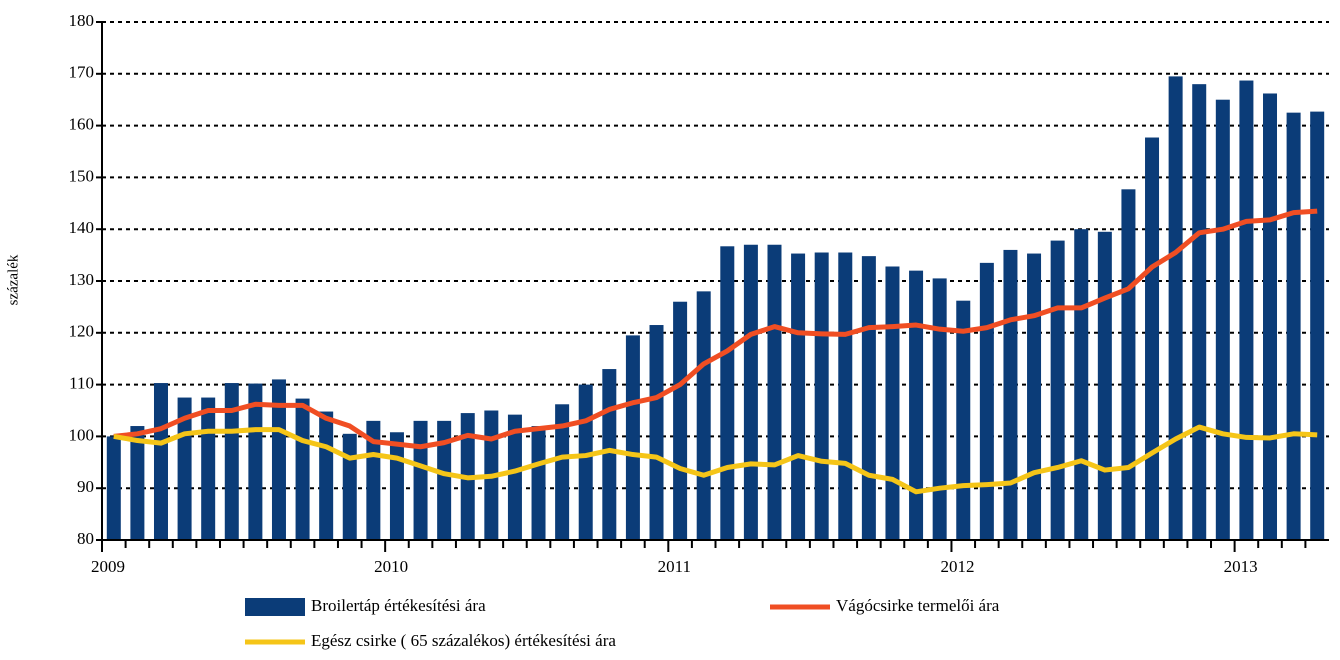 The width and height of the screenshot is (1340, 660). What do you see at coordinates (398, 605) in the screenshot?
I see `legend-label: Broilertáp értékesítési ára` at bounding box center [398, 605].